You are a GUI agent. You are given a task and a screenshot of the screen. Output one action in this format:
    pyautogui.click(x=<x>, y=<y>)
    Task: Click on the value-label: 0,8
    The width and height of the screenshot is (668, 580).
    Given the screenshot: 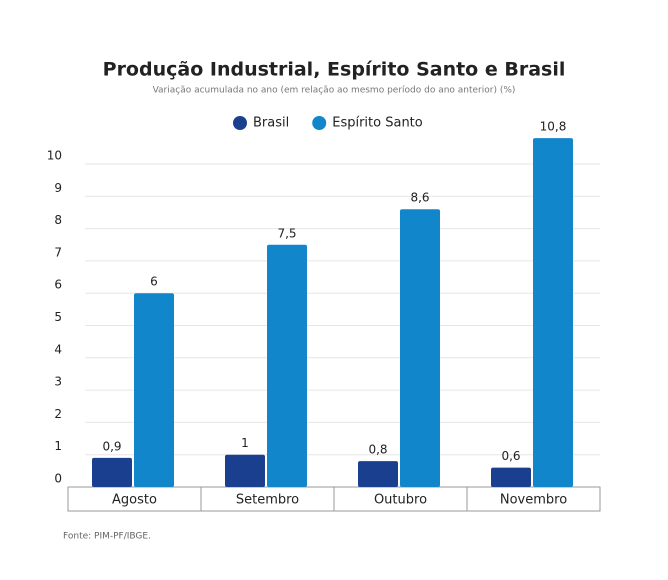 What is the action you would take?
    pyautogui.click(x=377, y=450)
    